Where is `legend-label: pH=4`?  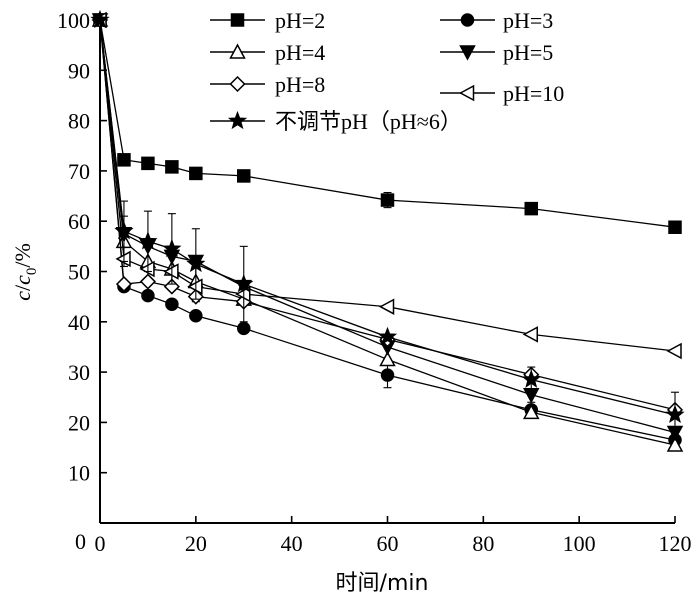
legend-label: pH=4 is located at coordinates (300, 52).